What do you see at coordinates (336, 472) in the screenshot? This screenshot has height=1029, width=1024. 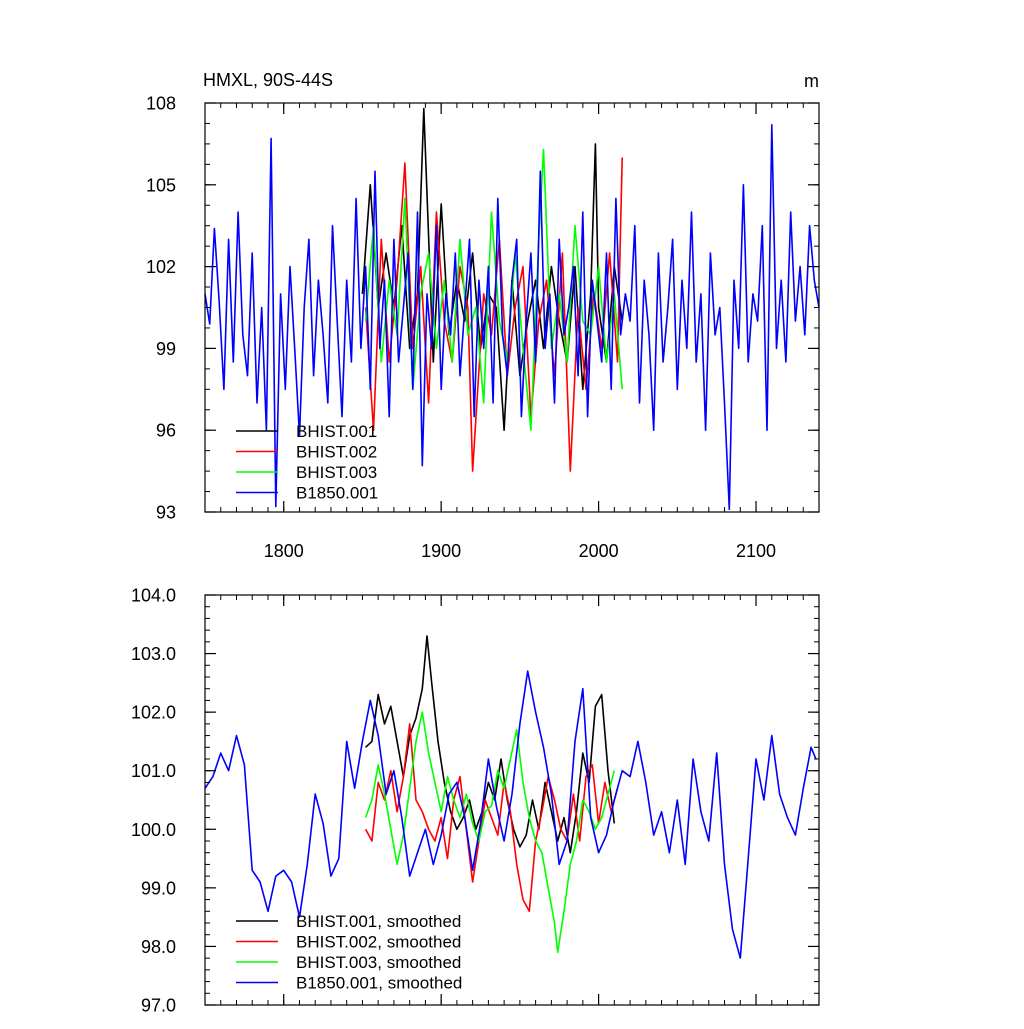 I see `legend-label: BHIST.003` at bounding box center [336, 472].